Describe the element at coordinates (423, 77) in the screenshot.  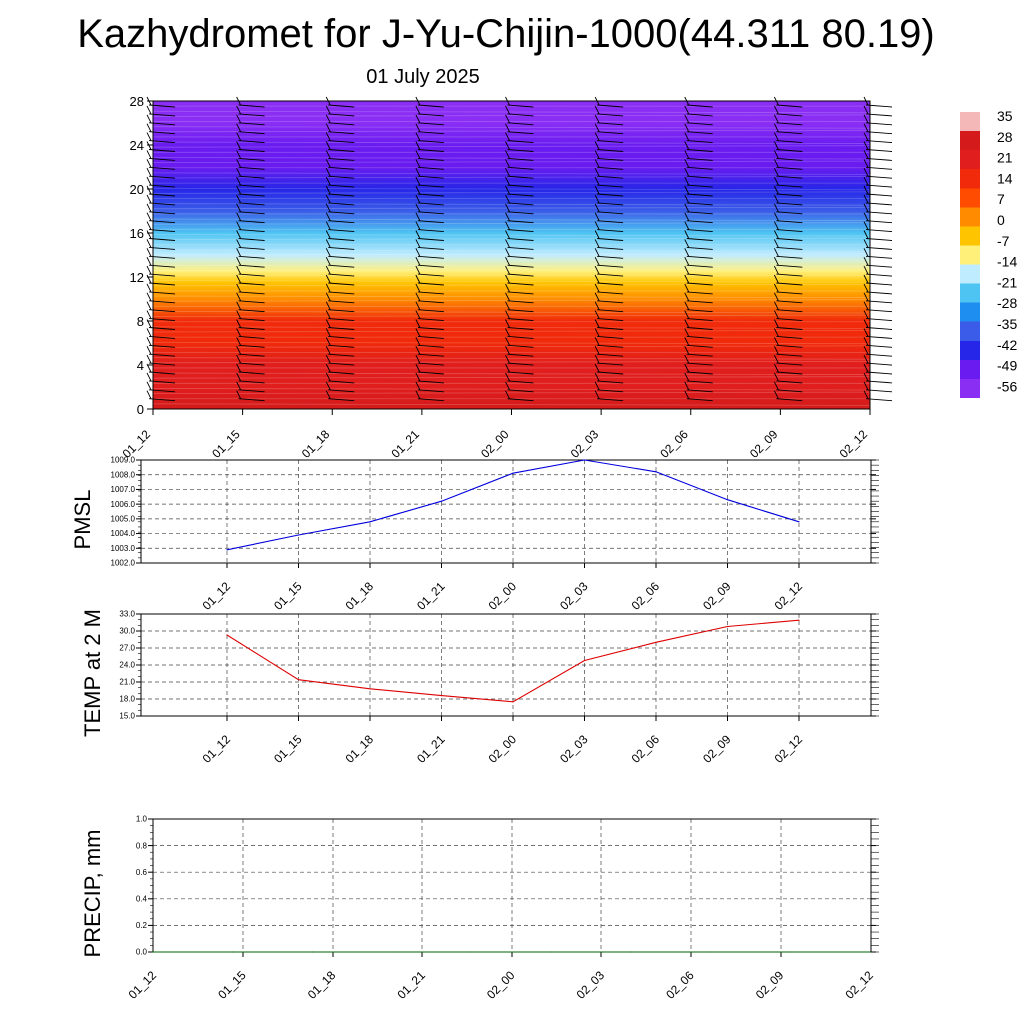
I see `chart-subtitle: 01 July 2025` at that location.